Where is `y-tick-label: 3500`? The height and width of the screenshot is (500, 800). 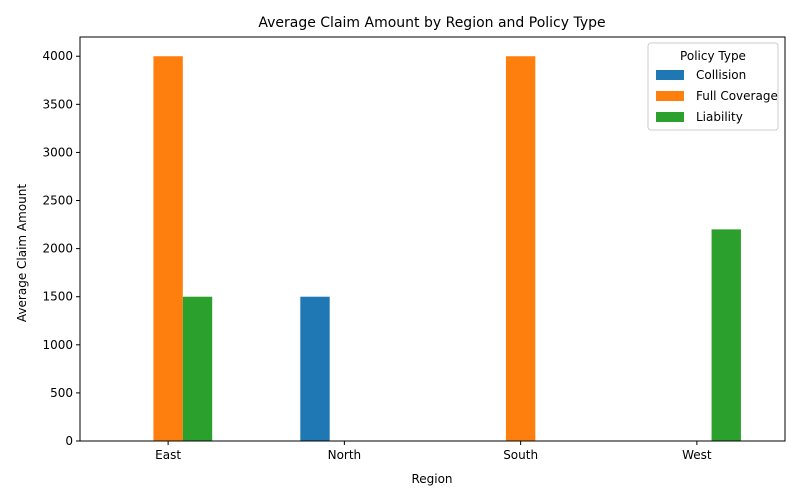
y-tick-label: 3500 is located at coordinates (57, 104).